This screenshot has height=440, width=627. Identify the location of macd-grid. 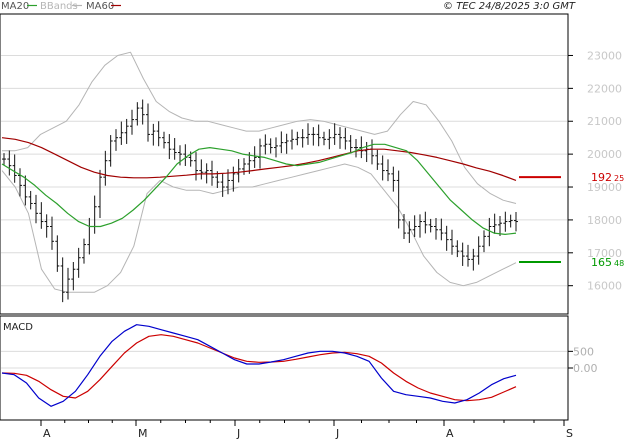
(287, 359).